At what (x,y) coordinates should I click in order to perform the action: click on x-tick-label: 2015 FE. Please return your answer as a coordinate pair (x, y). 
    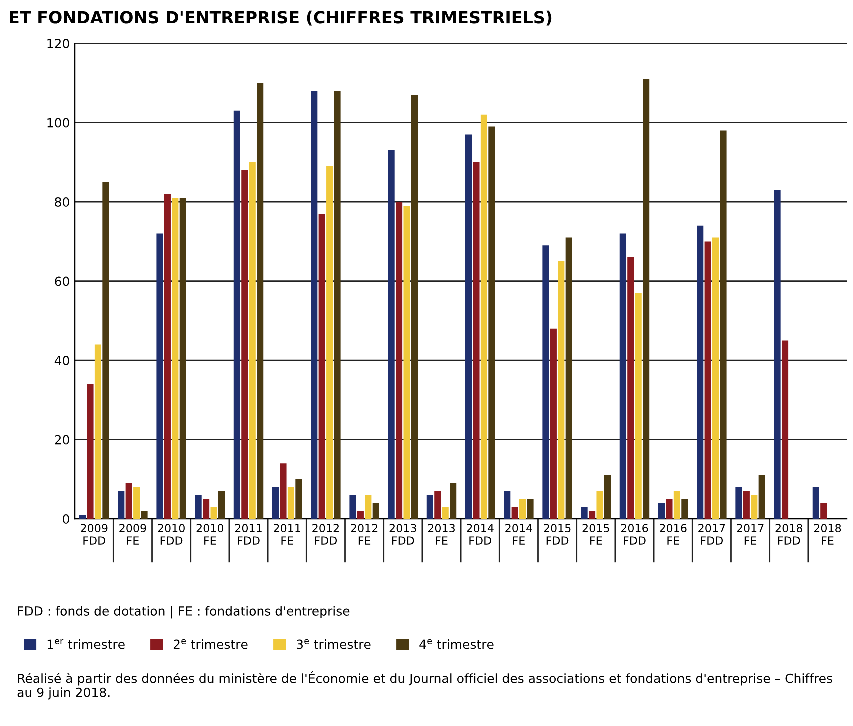
    Looking at the image, I should click on (596, 534).